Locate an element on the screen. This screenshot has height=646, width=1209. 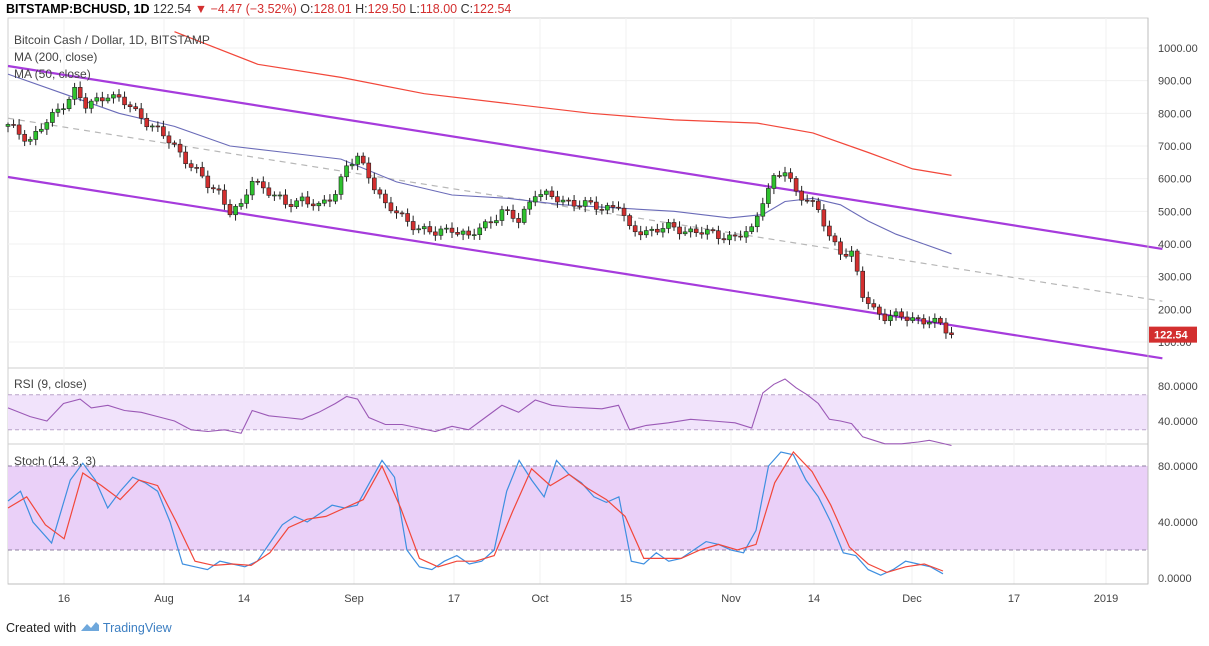
stoch-d-line is located at coordinates (475, 512).